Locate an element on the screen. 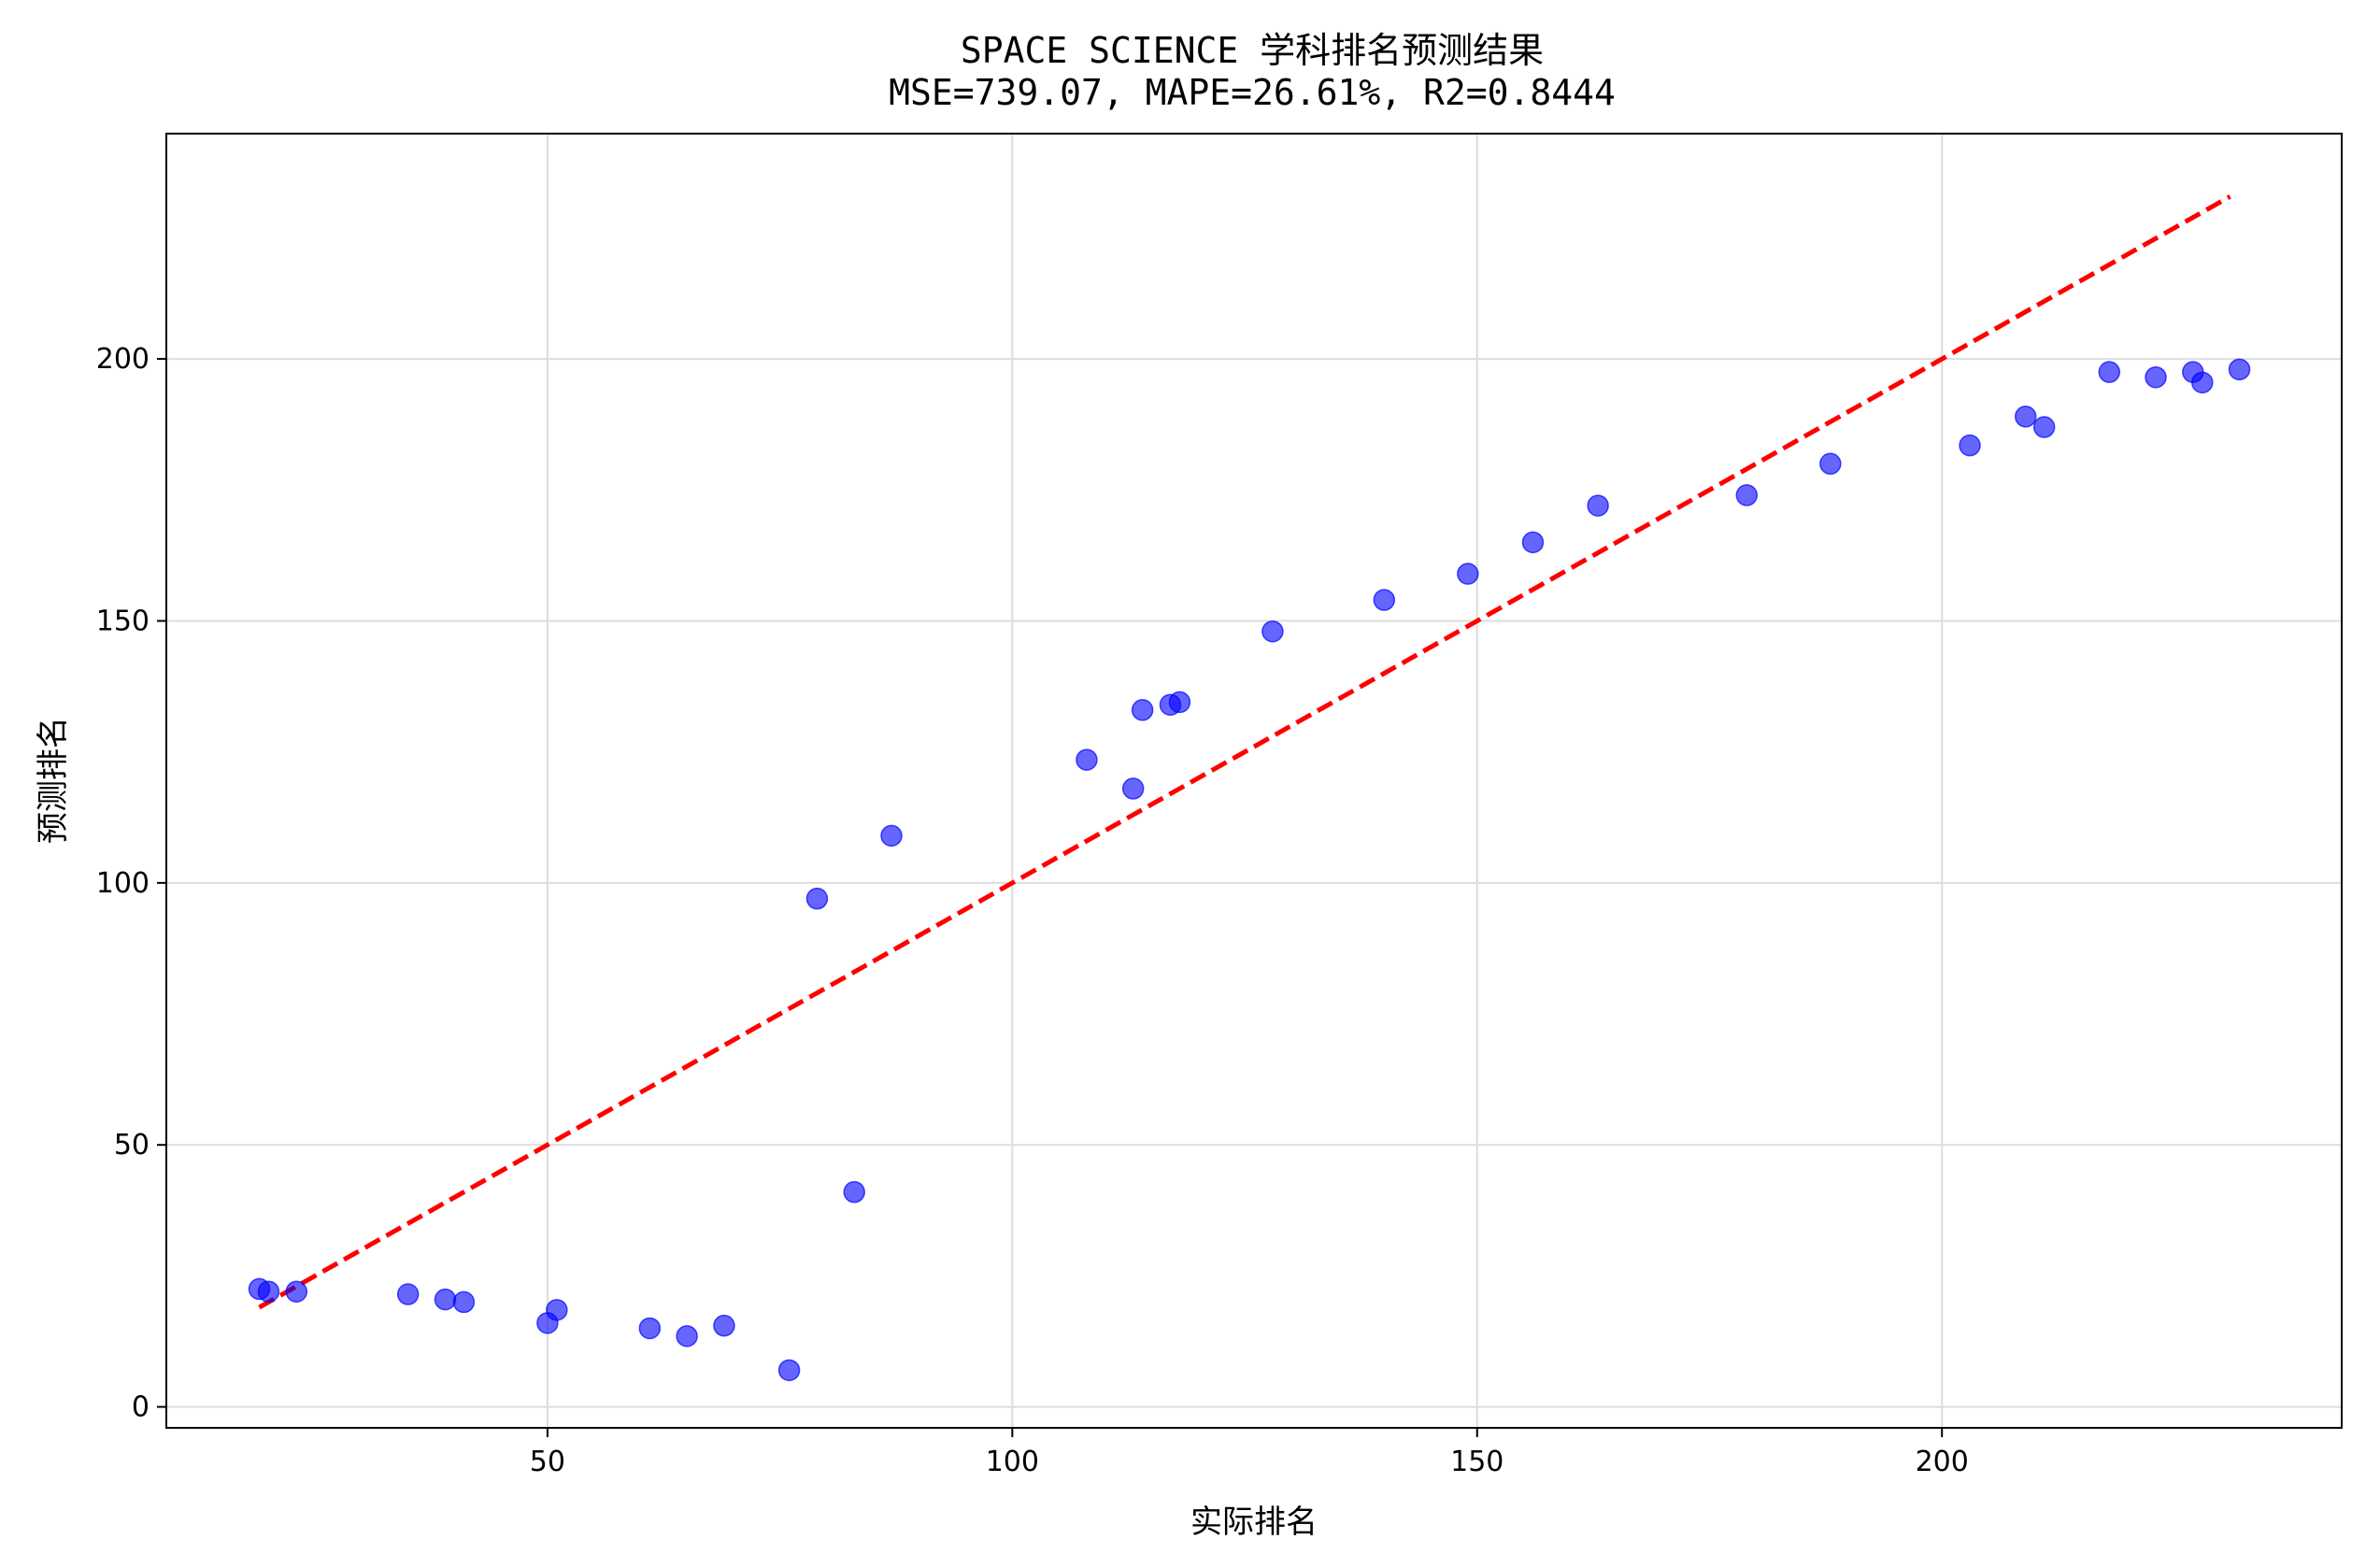  x-tick-label: 150 is located at coordinates (1477, 1462).